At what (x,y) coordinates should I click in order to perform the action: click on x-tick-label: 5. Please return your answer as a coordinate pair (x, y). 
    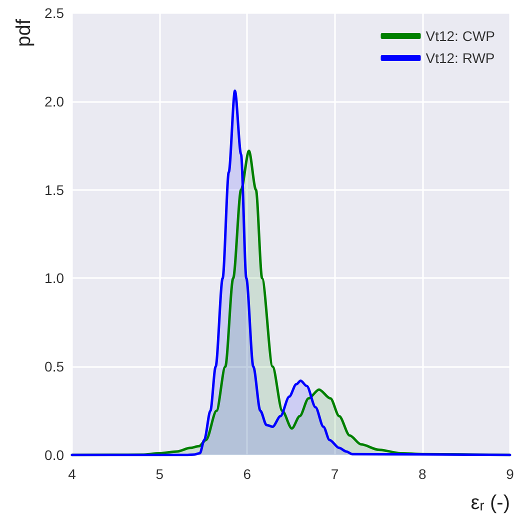
    Looking at the image, I should click on (160, 474).